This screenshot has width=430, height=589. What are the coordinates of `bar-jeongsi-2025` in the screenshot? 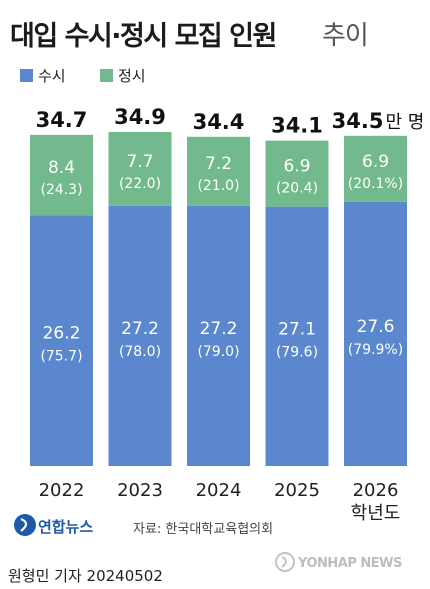 It's located at (297, 173).